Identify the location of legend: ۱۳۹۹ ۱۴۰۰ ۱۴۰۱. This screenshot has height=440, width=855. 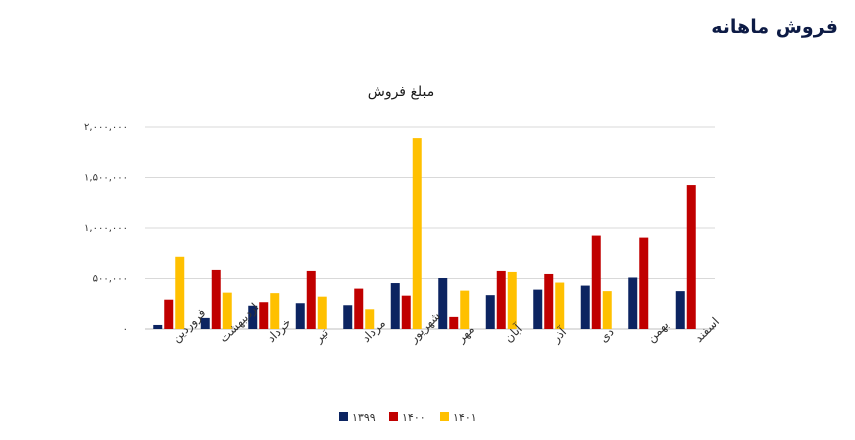
(408, 417).